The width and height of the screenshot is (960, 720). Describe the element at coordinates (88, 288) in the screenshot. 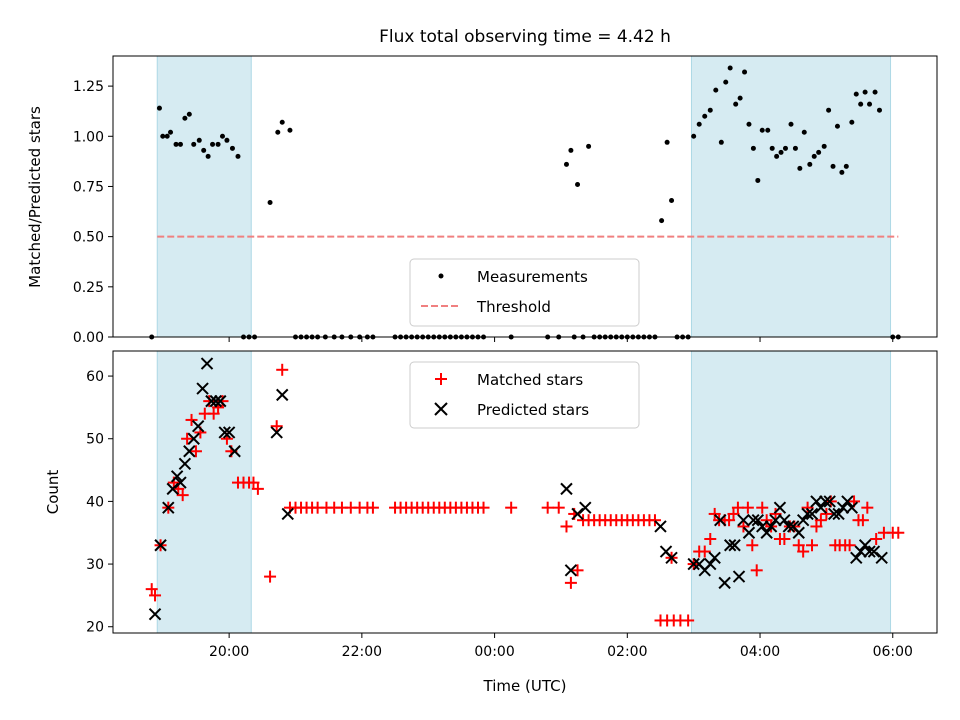

I see `y-tick-label: 0.25` at that location.